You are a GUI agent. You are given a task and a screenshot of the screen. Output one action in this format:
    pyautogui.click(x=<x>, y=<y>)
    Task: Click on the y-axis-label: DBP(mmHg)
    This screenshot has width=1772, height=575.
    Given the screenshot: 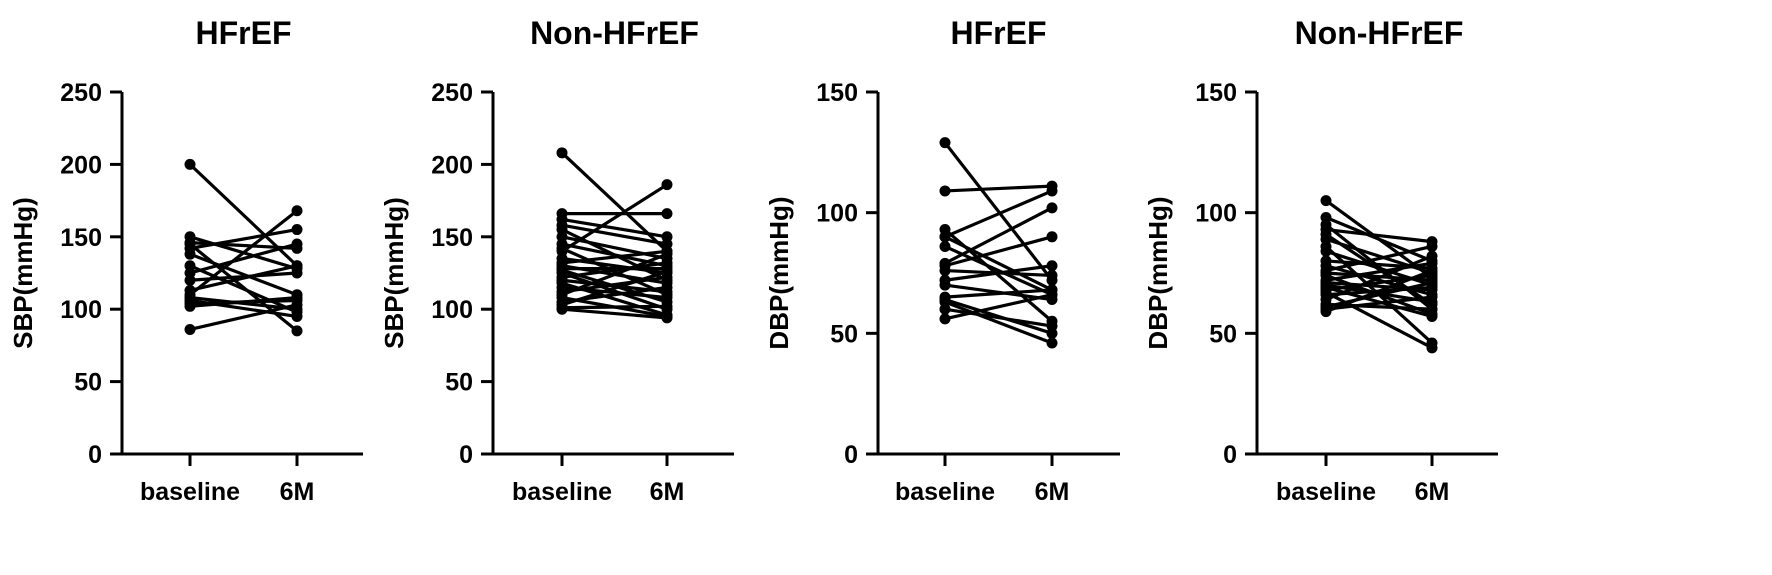 What is the action you would take?
    pyautogui.click(x=1158, y=272)
    